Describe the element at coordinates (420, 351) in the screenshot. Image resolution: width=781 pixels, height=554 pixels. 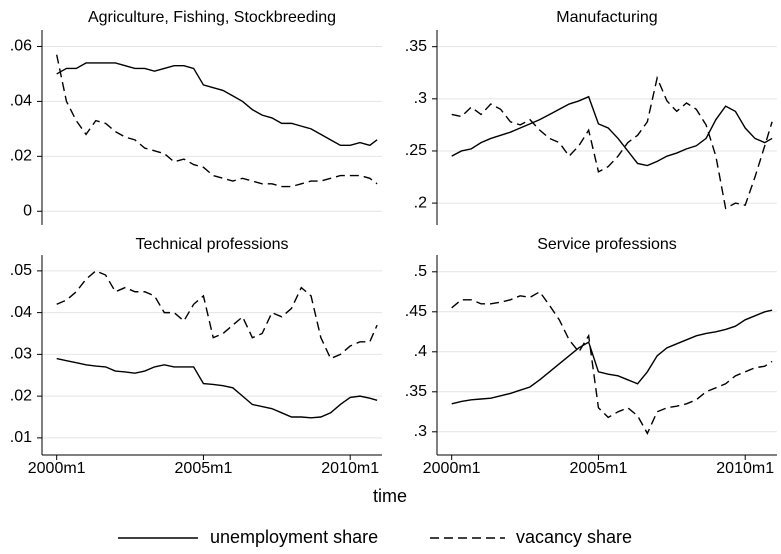
I see `y-tick-label: .4` at that location.